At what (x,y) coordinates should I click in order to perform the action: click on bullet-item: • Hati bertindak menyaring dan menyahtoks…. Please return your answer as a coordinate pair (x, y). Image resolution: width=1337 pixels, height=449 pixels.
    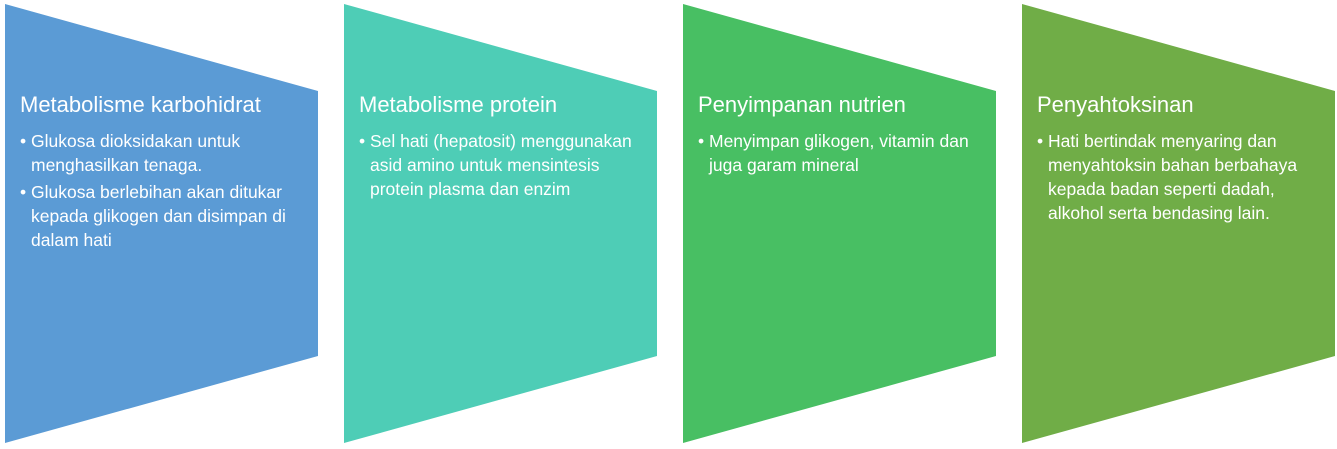
    Looking at the image, I should click on (1174, 177).